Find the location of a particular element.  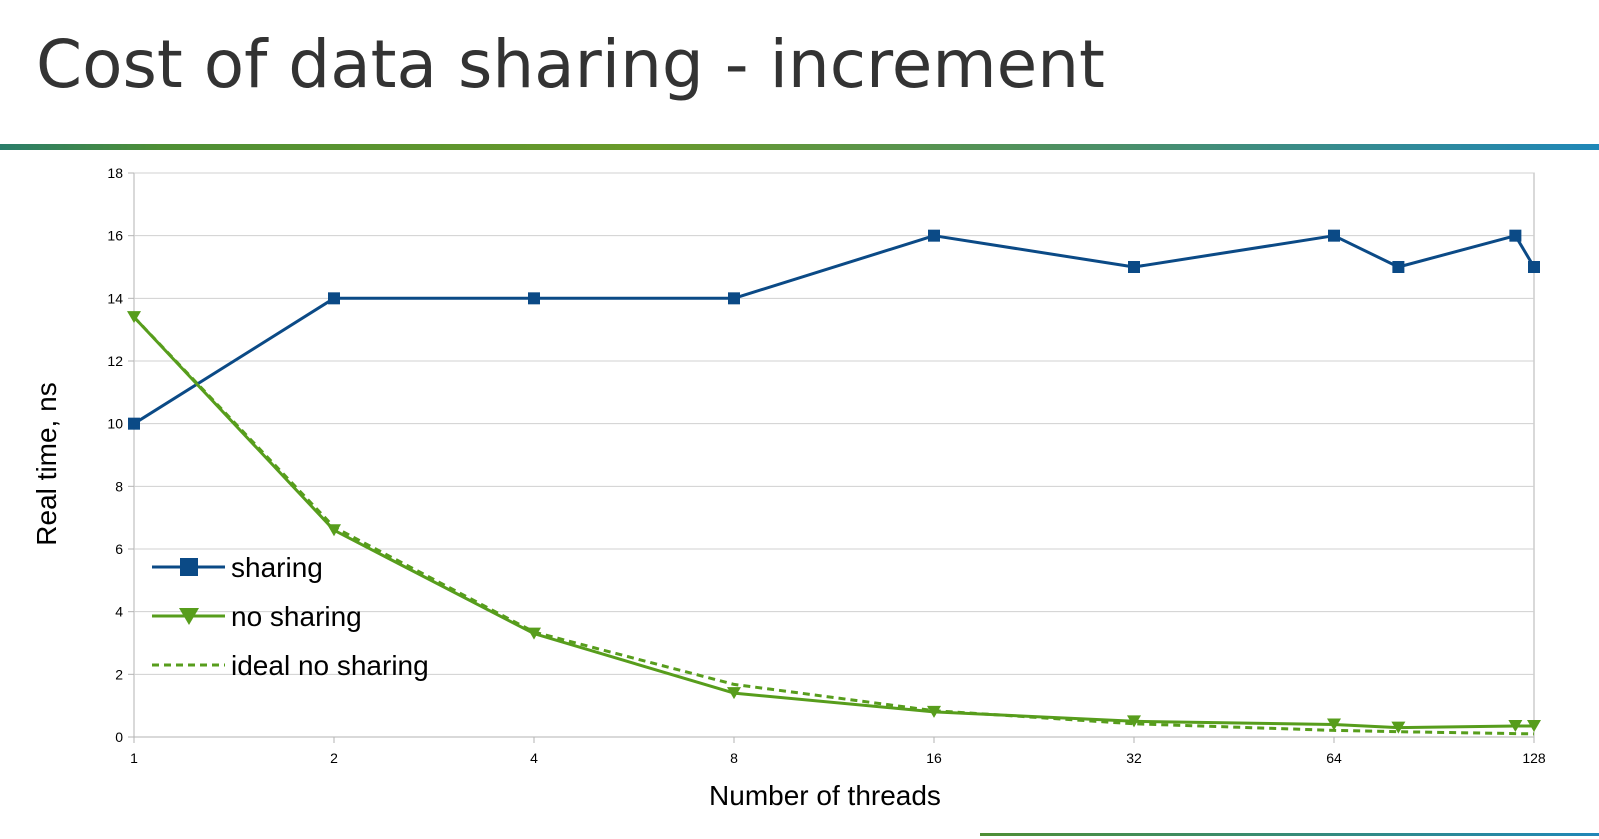

x-tick-label: 32 is located at coordinates (1134, 758).